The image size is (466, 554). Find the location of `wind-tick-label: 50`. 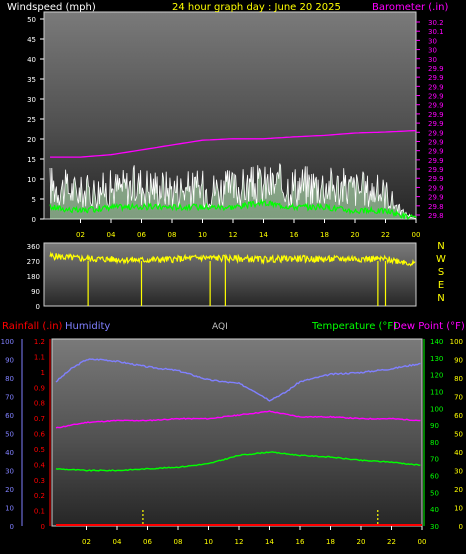

wind-tick-label: 50 is located at coordinates (31, 20).